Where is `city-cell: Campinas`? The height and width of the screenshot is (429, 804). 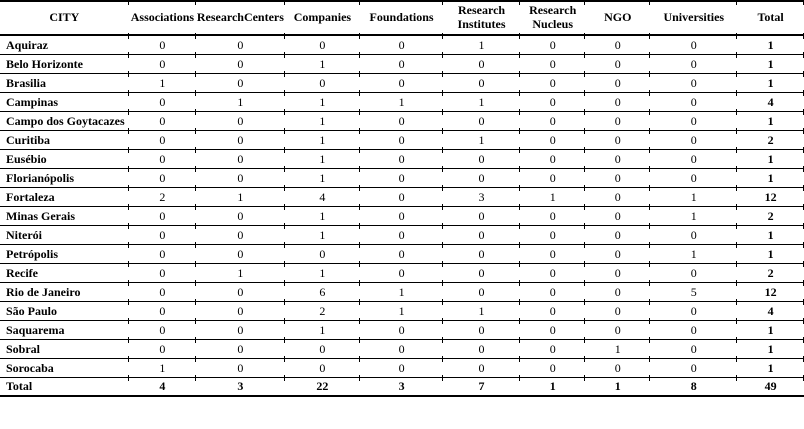
city-cell: Campinas is located at coordinates (64, 101).